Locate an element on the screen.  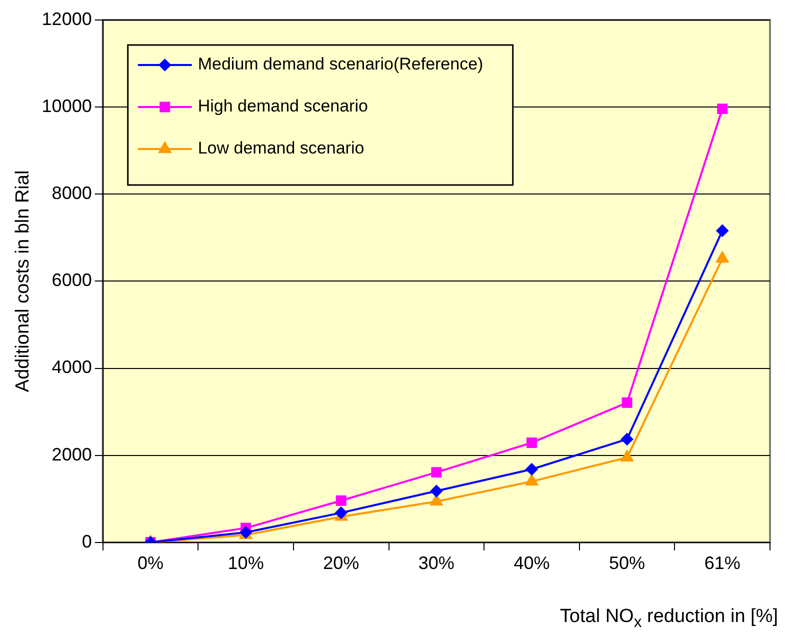
y-tick-label: 12000 is located at coordinates (67, 18).